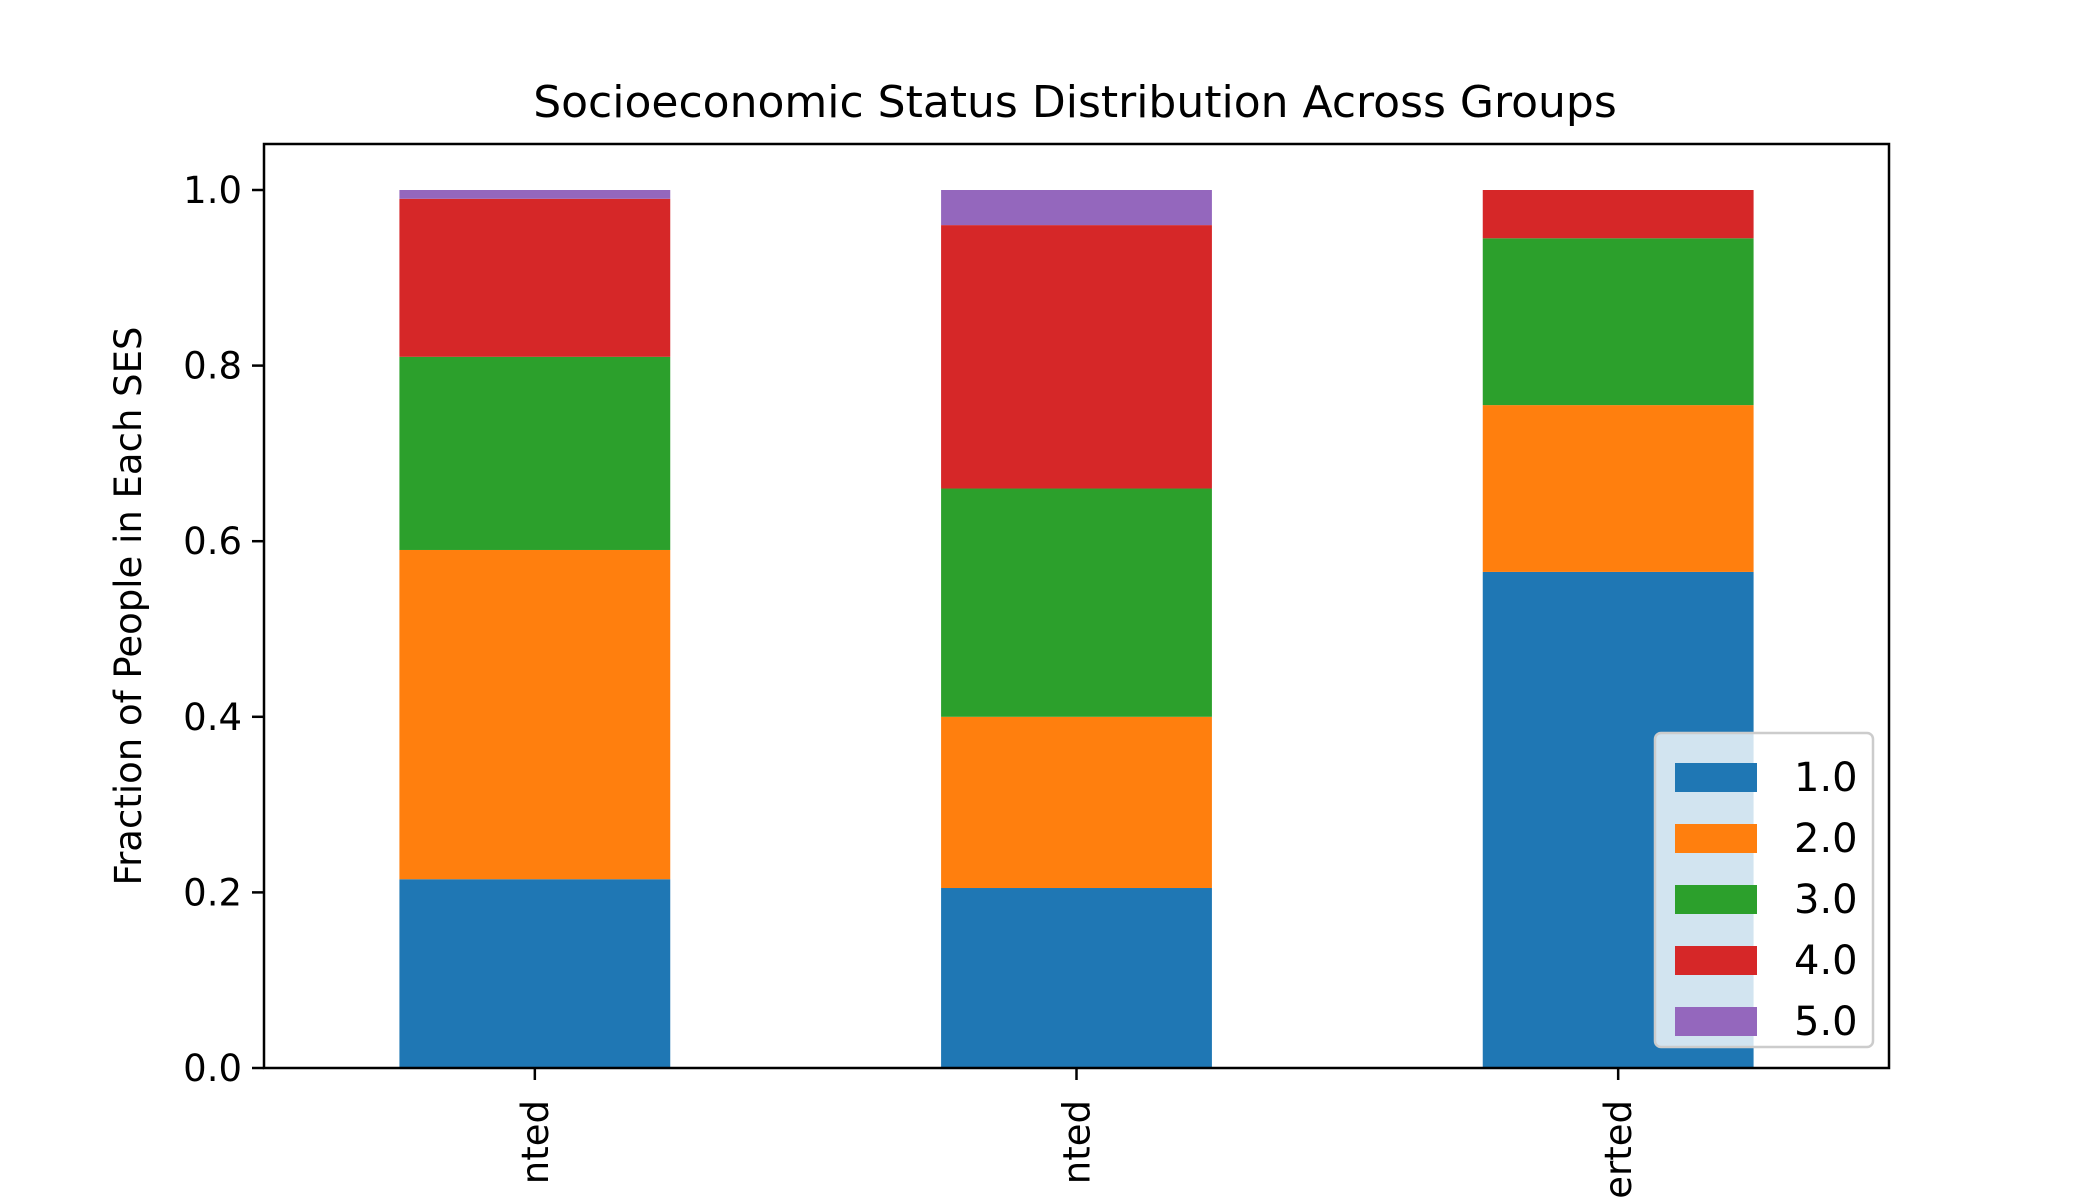  Describe the element at coordinates (212, 1068) in the screenshot. I see `y-tick-label: 0.0` at that location.